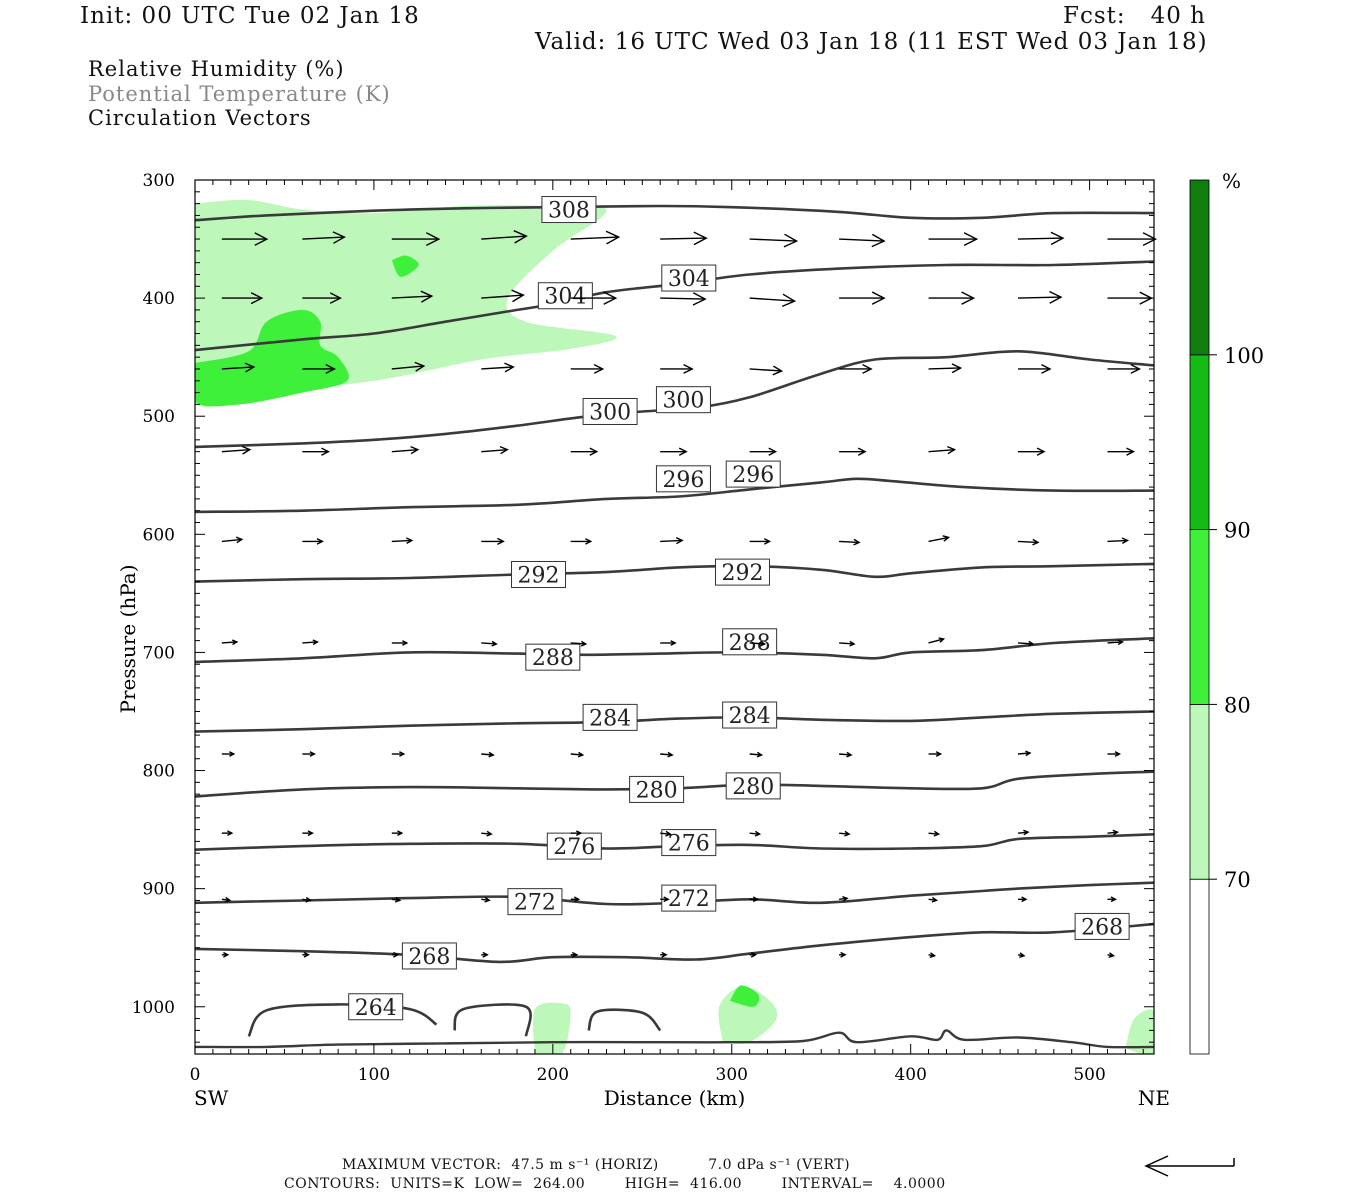 The image size is (1350, 1200). I want to click on y-tick-label: 900, so click(159, 890).